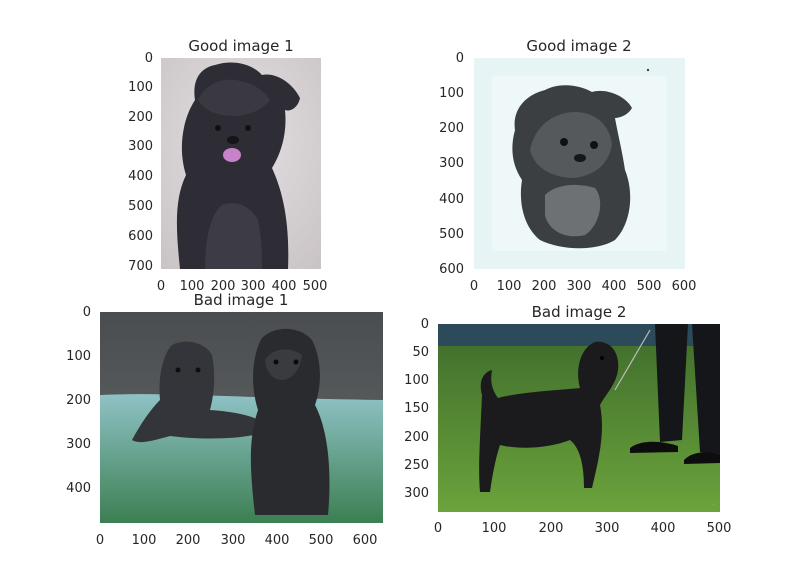  What do you see at coordinates (420, 352) in the screenshot?
I see `y-tick-label: 50` at bounding box center [420, 352].